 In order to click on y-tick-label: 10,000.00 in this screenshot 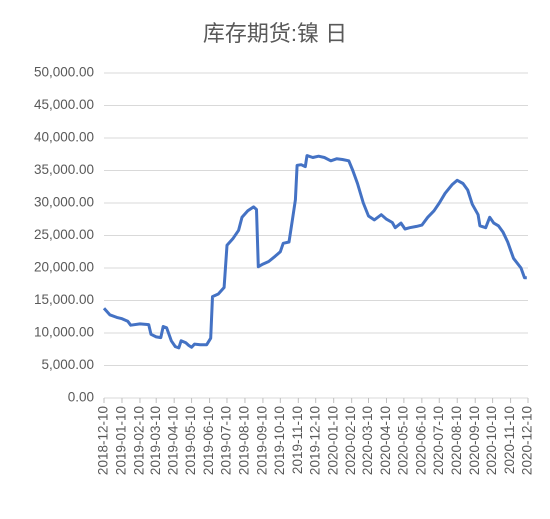, I will do `click(64, 332)`.